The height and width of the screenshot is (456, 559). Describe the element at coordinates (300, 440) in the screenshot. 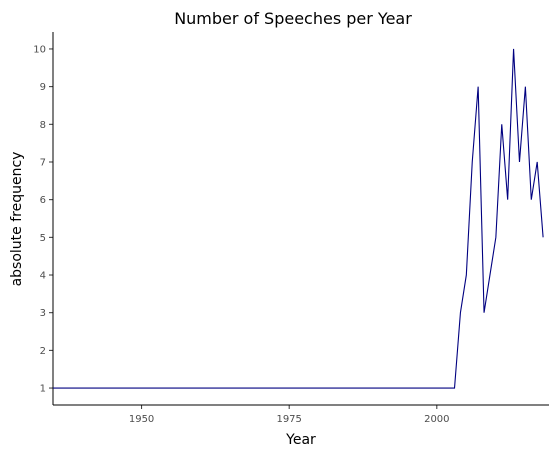

I see `x-axis-title: Year` at that location.